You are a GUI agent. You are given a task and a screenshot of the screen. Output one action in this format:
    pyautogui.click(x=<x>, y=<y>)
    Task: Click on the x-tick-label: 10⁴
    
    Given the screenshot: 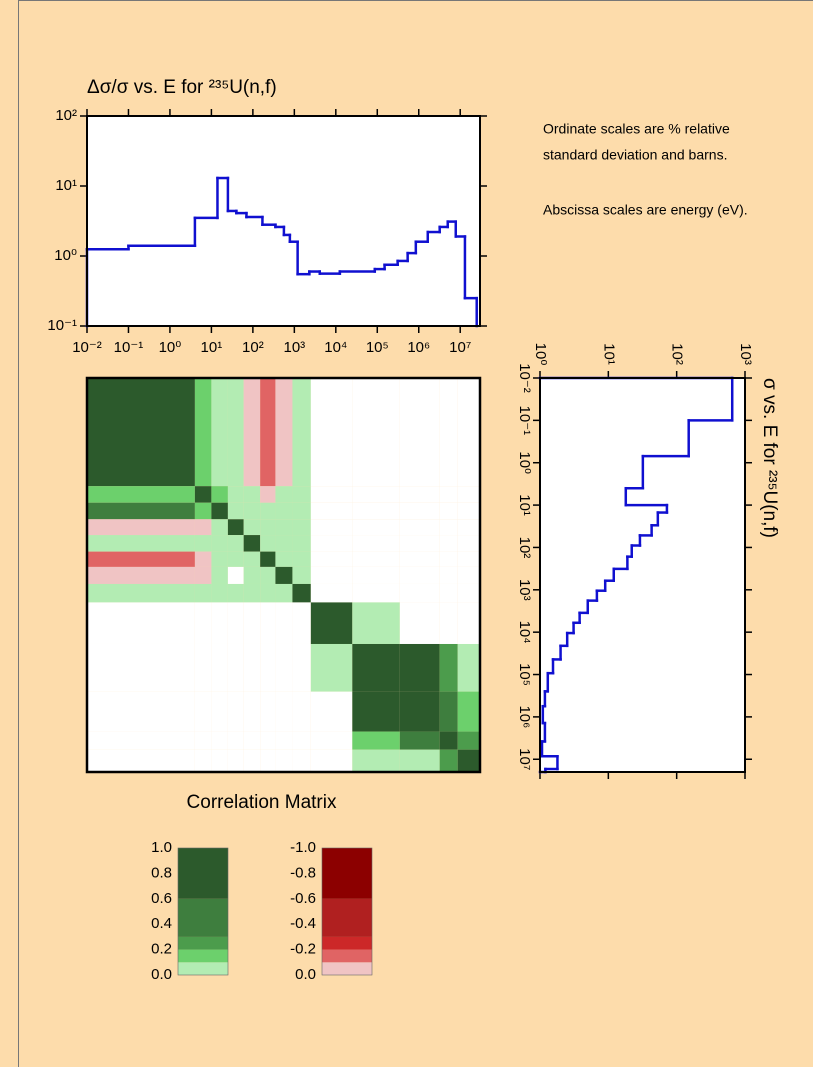 What is the action you would take?
    pyautogui.click(x=335, y=347)
    